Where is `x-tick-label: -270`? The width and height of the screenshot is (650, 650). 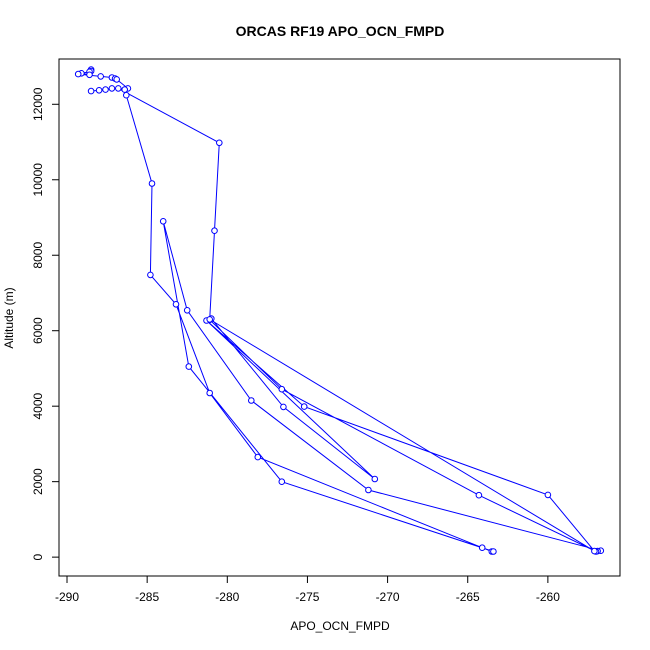 x-tick-label: -270 is located at coordinates (388, 597).